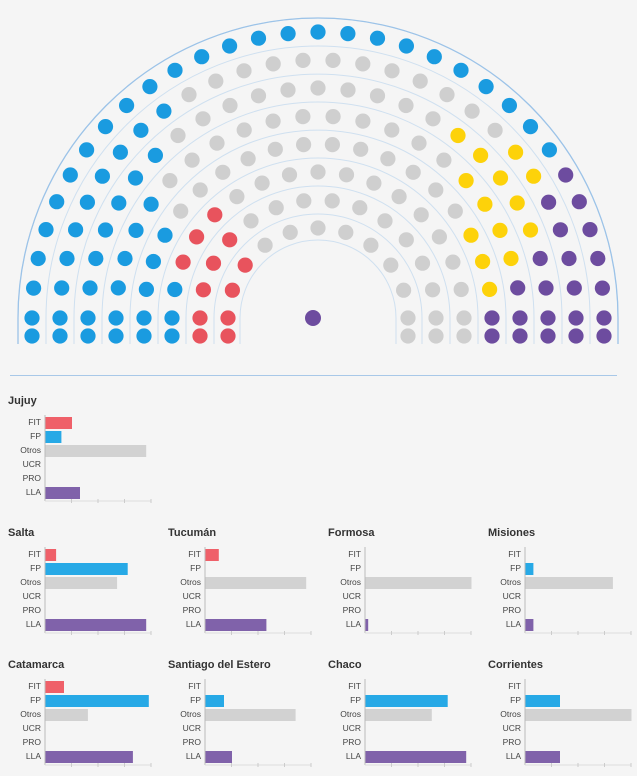 The width and height of the screenshot is (637, 776). Describe the element at coordinates (21, 533) in the screenshot. I see `province-title: Salta` at that location.